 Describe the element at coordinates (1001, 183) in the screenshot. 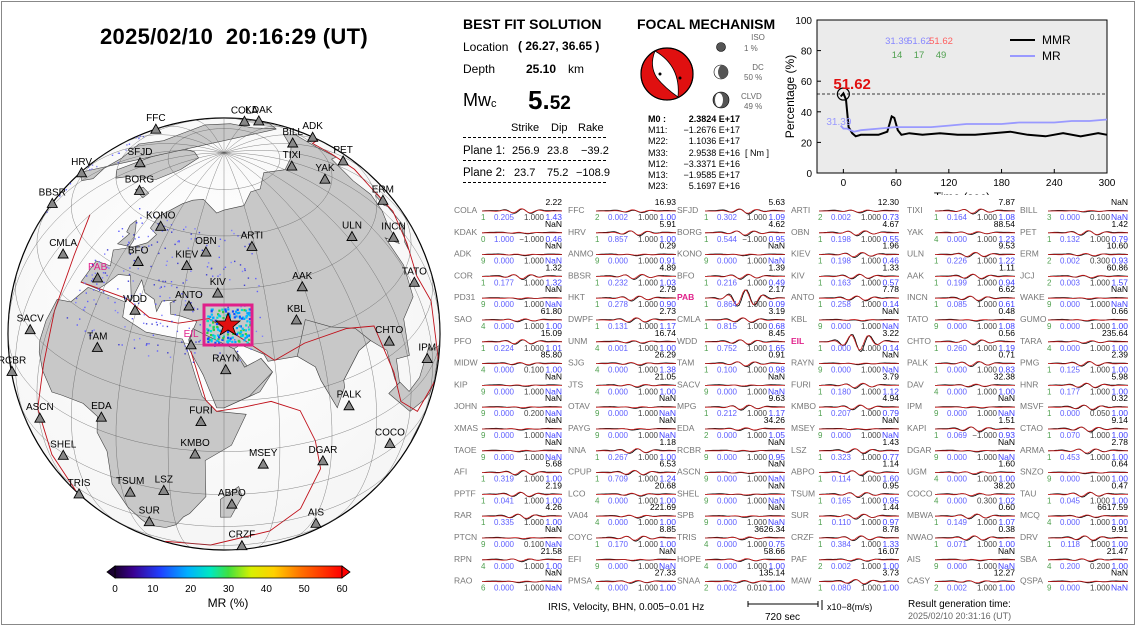

I see `x-tick-label: 180` at that location.